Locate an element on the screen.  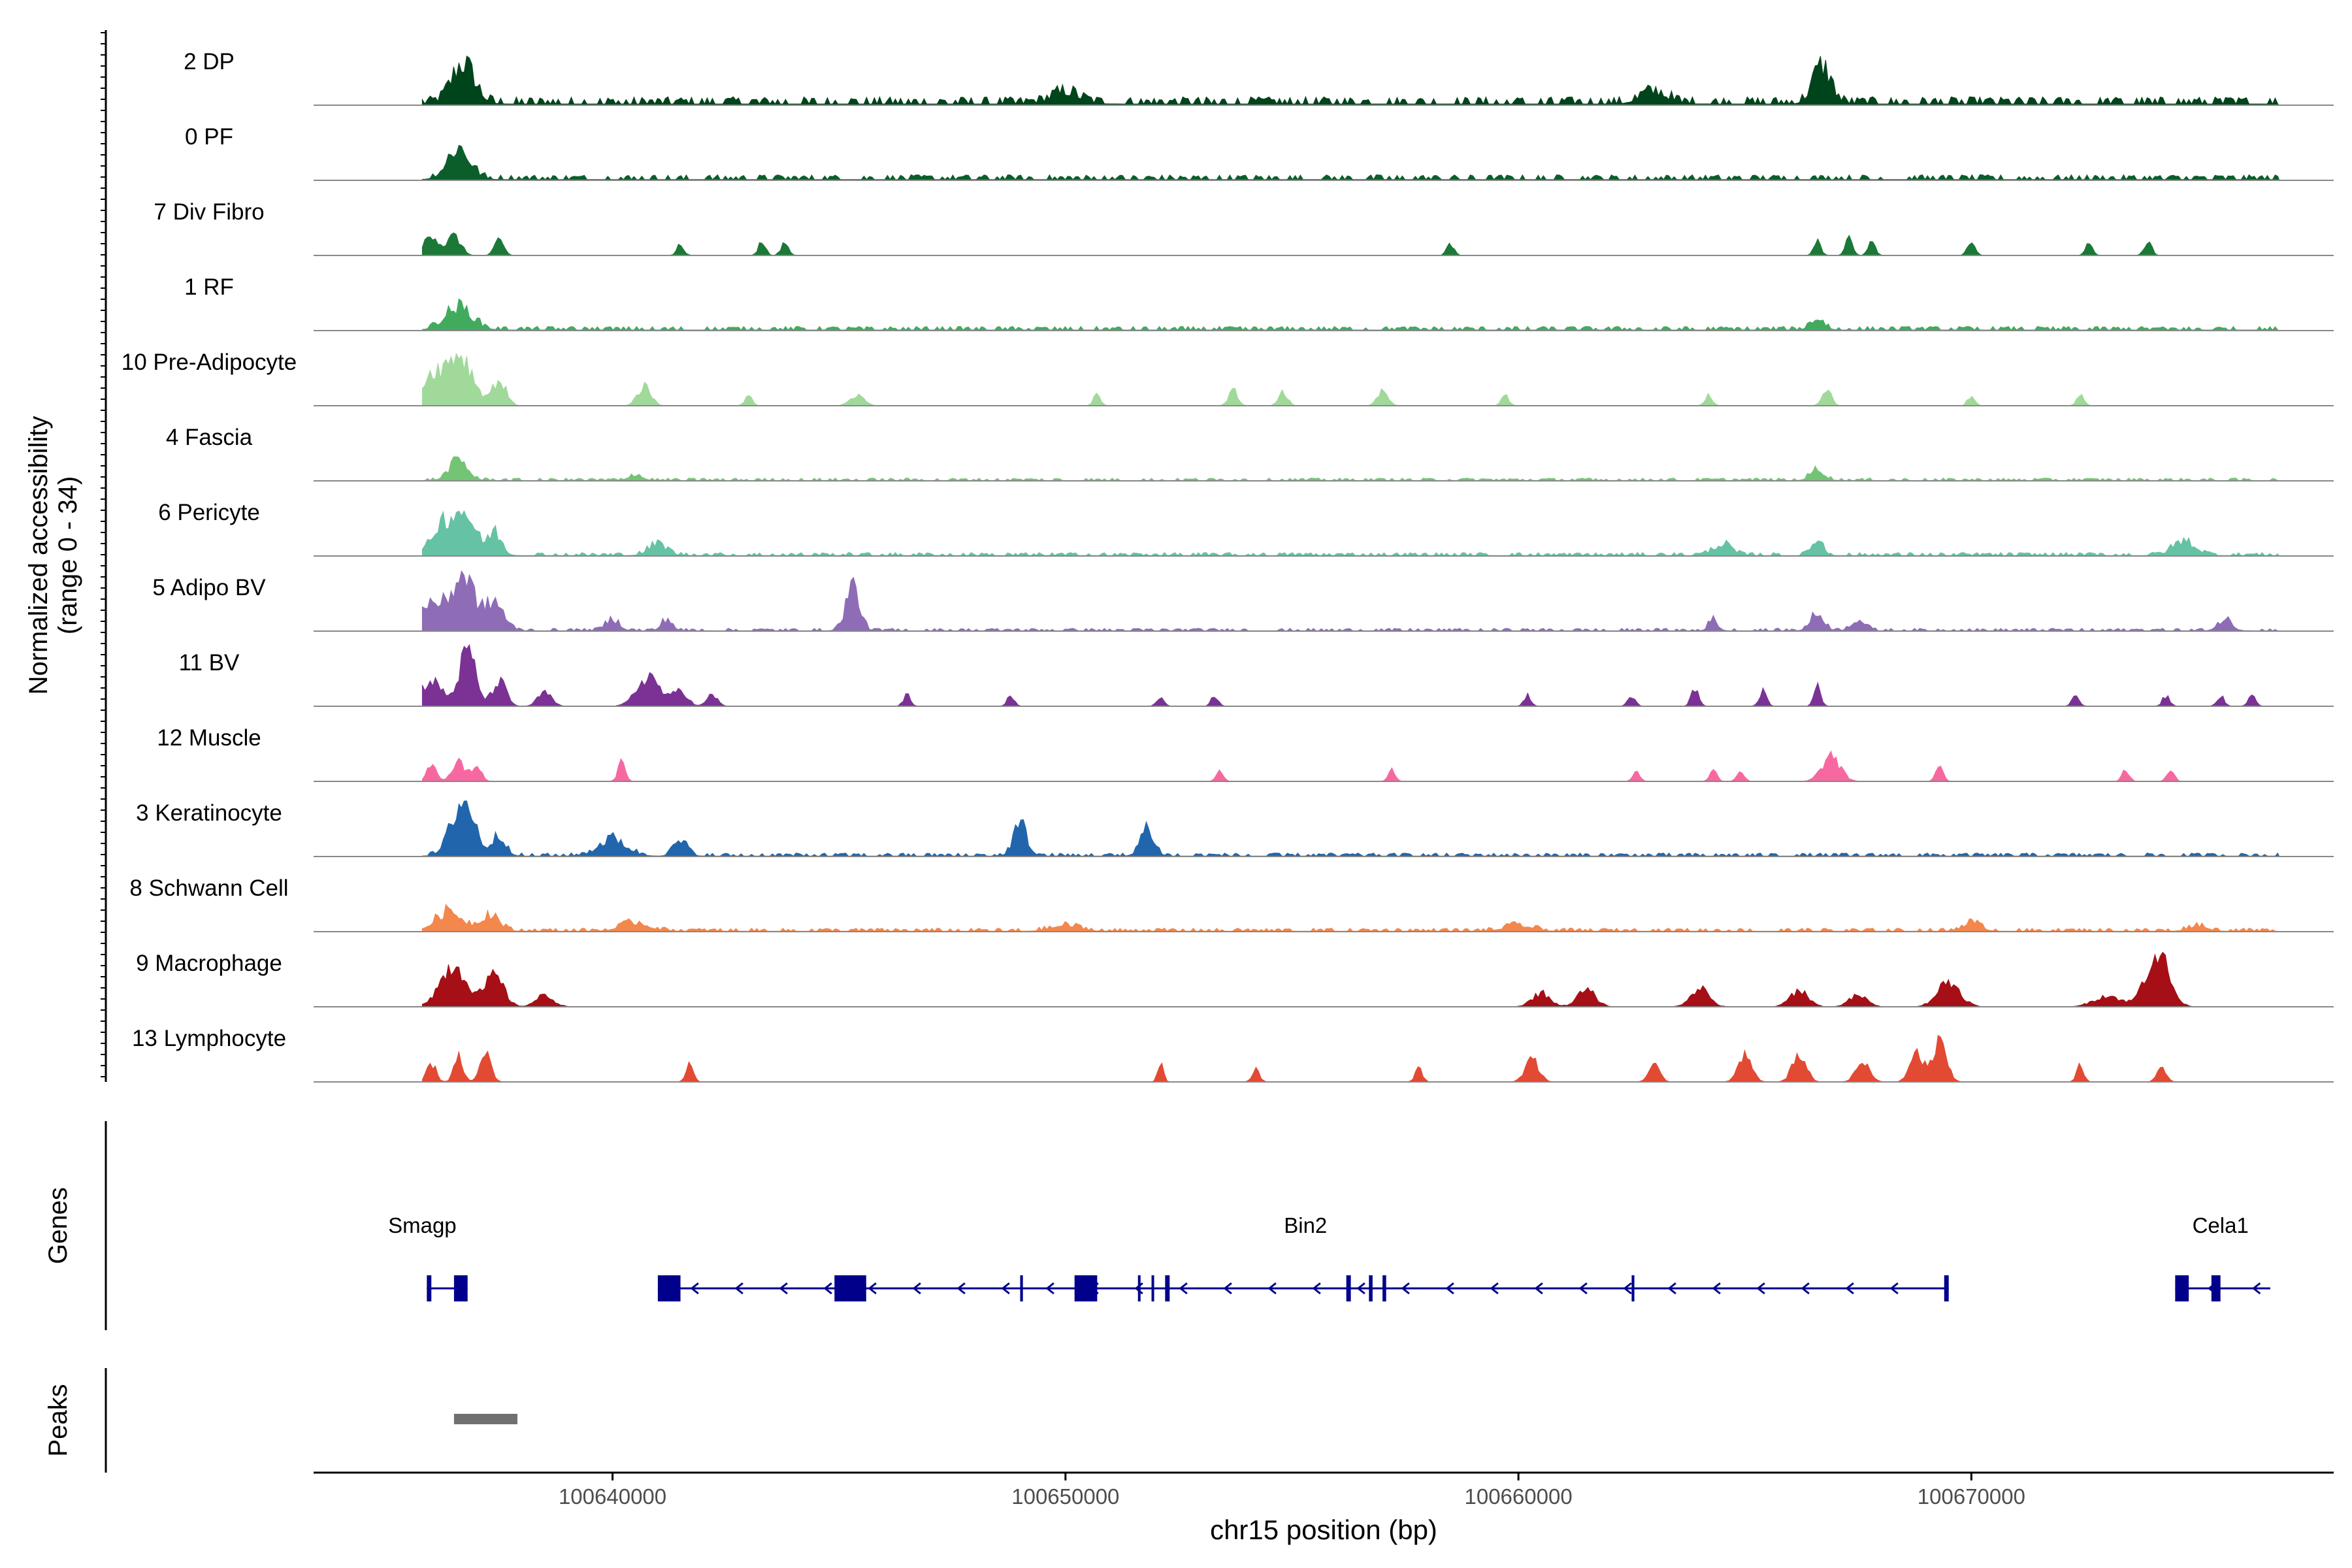
track-10-pre-adipocyte: 10 Pre-Adipocyte is located at coordinates (1228, 378).